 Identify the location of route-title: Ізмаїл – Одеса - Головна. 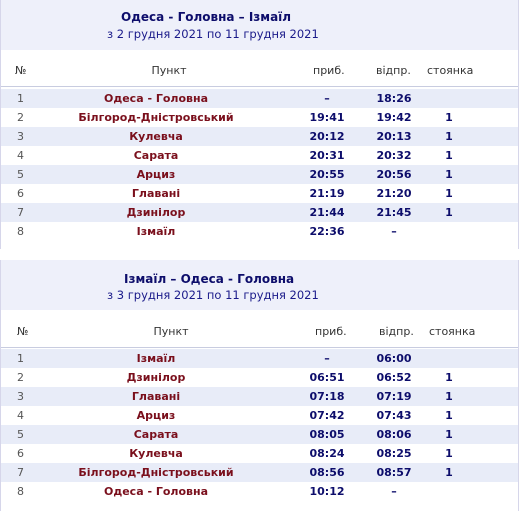
(209, 279).